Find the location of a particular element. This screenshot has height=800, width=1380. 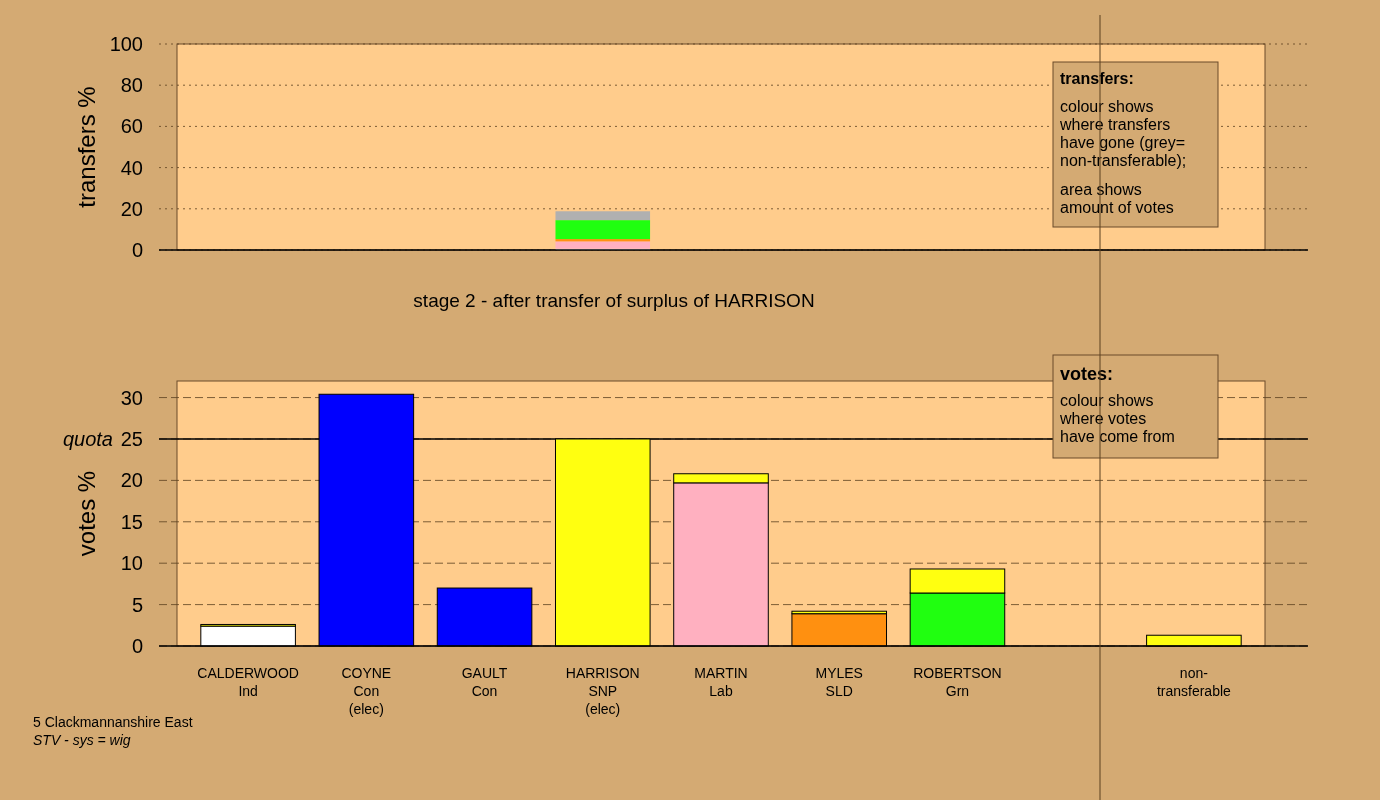

y-tick-label: 60 is located at coordinates (131, 126).